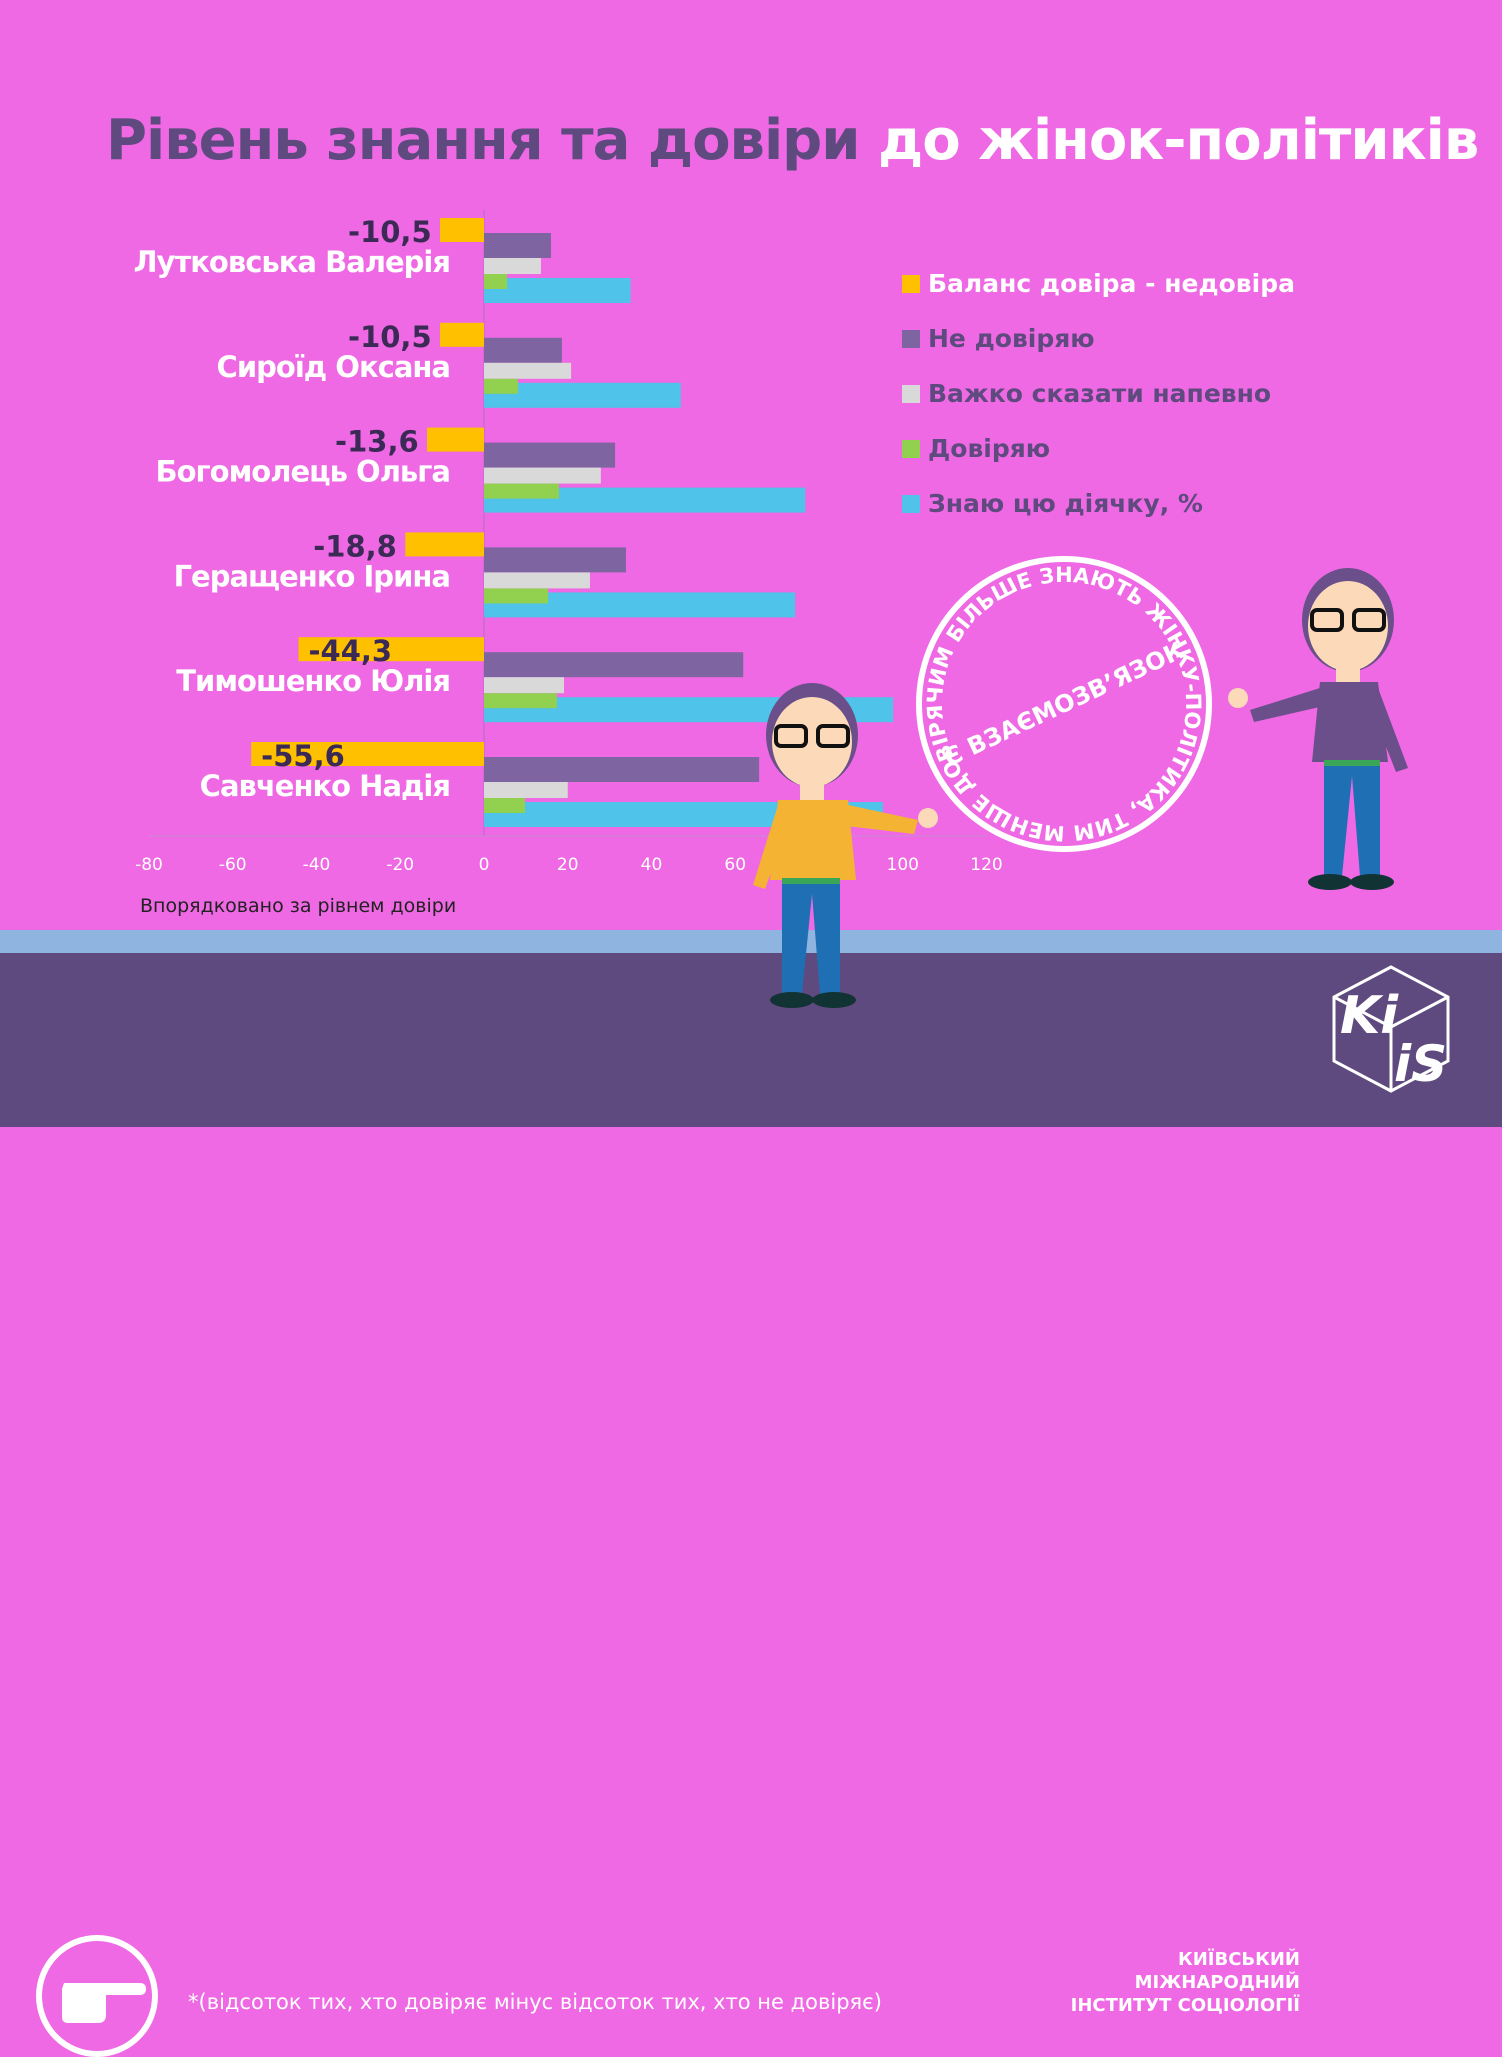 This screenshot has height=2057, width=1502. Describe the element at coordinates (1098, 338) in the screenshot. I see `legend-item: Не довіряю` at that location.